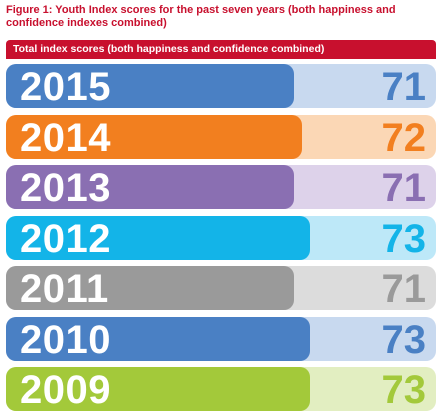 The width and height of the screenshot is (445, 419). I want to click on bar-category-label: 2012, so click(65, 238).